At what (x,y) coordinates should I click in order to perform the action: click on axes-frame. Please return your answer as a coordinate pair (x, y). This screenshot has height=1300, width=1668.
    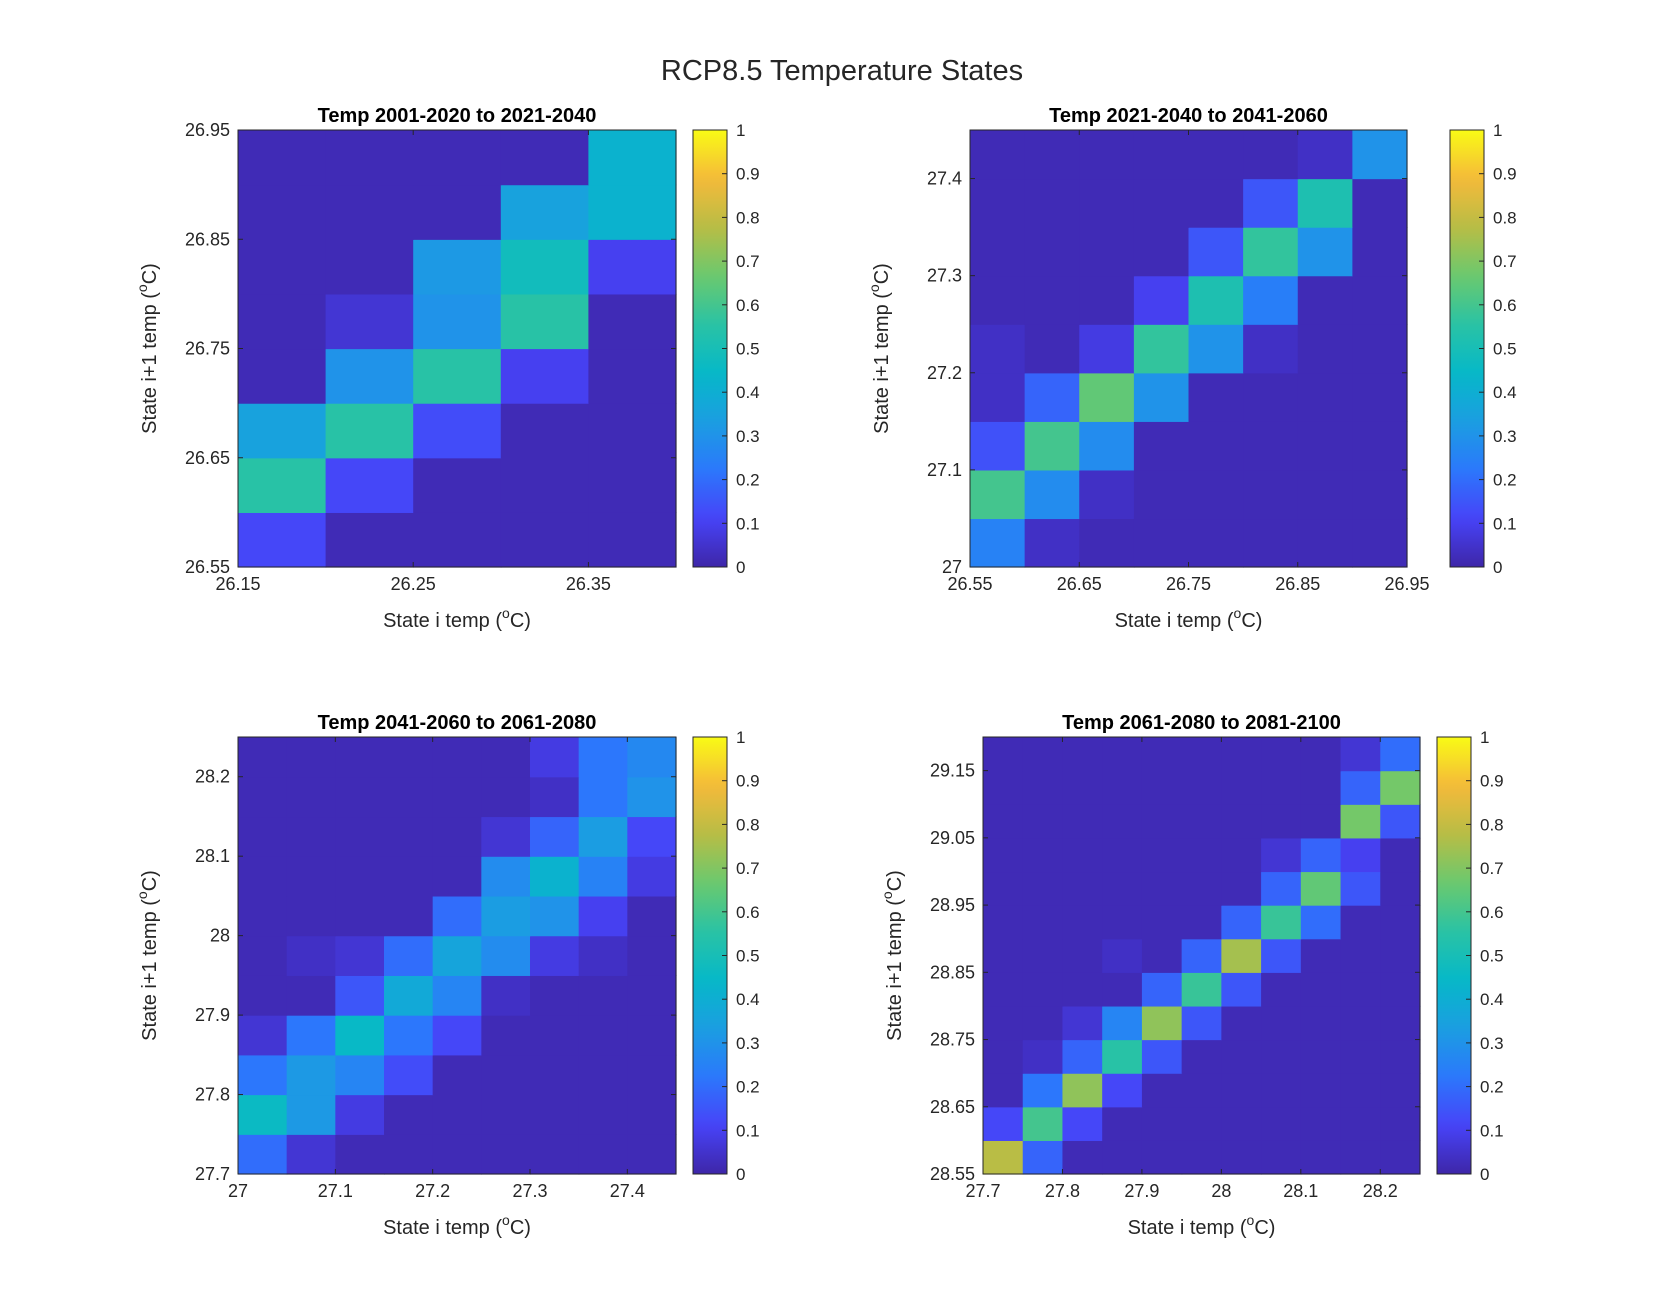
    Looking at the image, I should click on (1201, 955).